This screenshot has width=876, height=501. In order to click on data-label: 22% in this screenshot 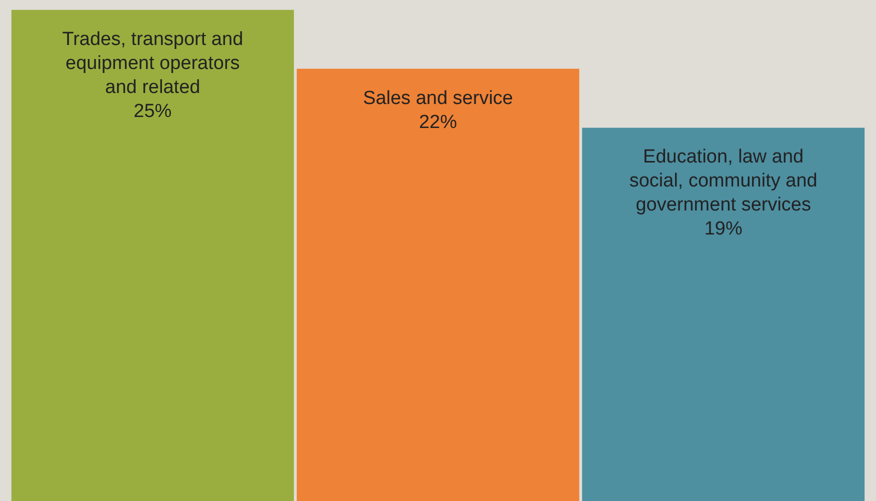, I will do `click(438, 122)`.